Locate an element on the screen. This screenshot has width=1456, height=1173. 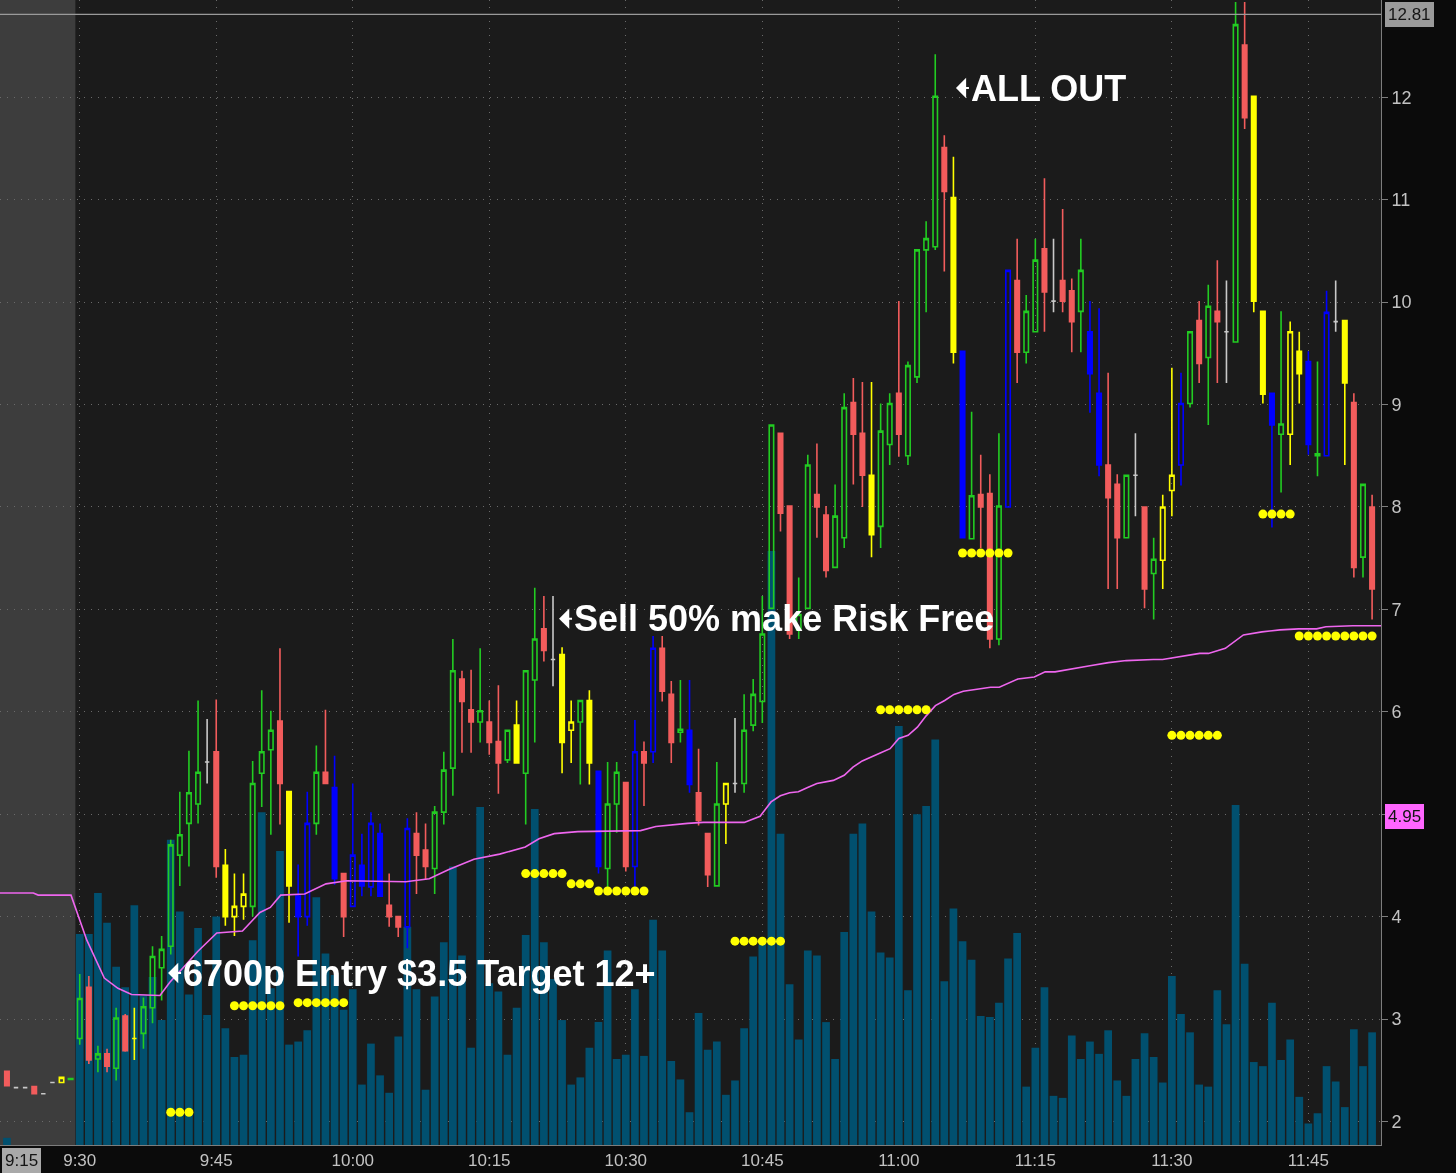
y-tick-label: 8 is located at coordinates (1396, 507).